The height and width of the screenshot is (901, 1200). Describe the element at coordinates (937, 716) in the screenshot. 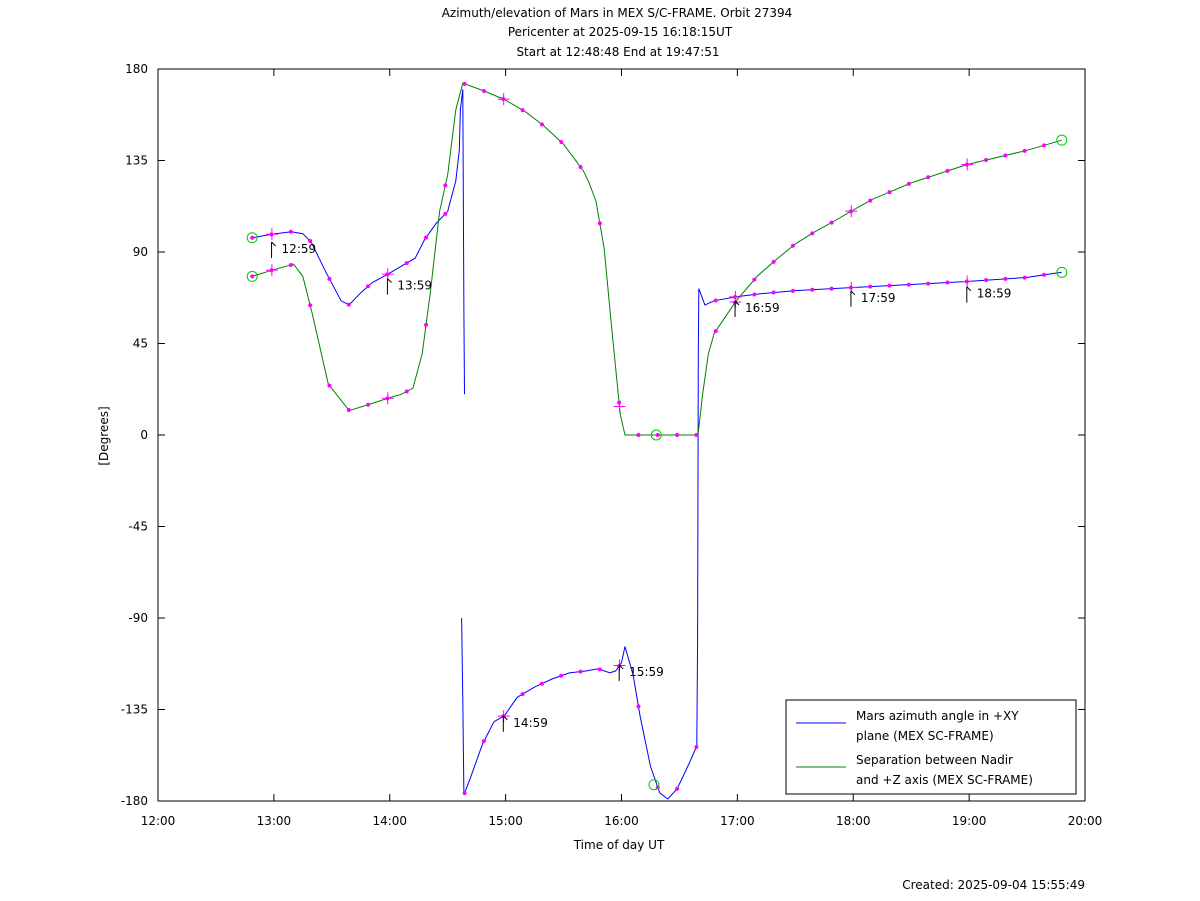

I see `legend-azimuth-line1: Mars azimuth angle in +XY` at that location.